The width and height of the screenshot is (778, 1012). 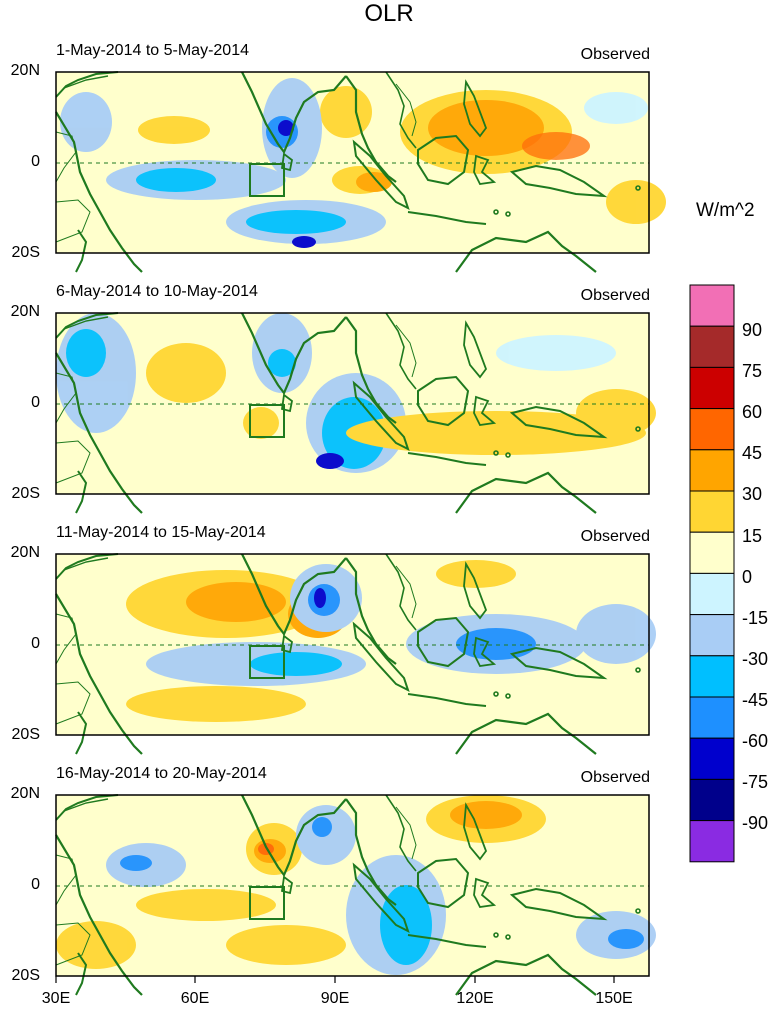 I want to click on panel-2-lat-20n: 20N, so click(x=25, y=311).